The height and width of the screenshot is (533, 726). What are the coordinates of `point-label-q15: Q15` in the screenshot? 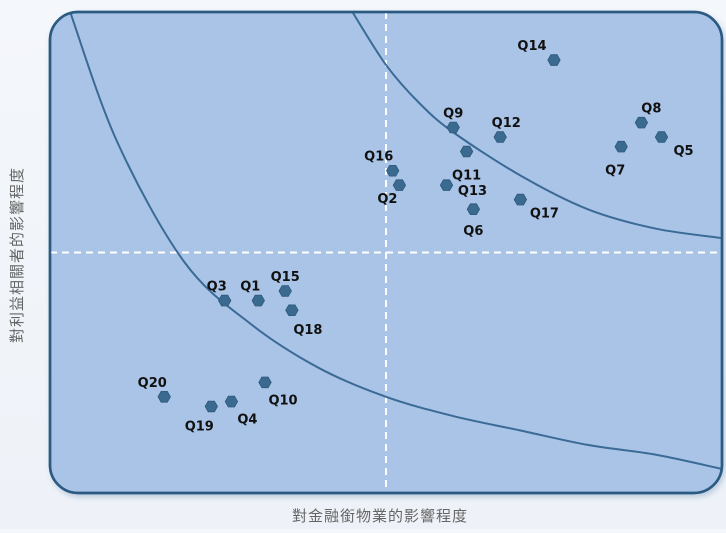 It's located at (285, 277).